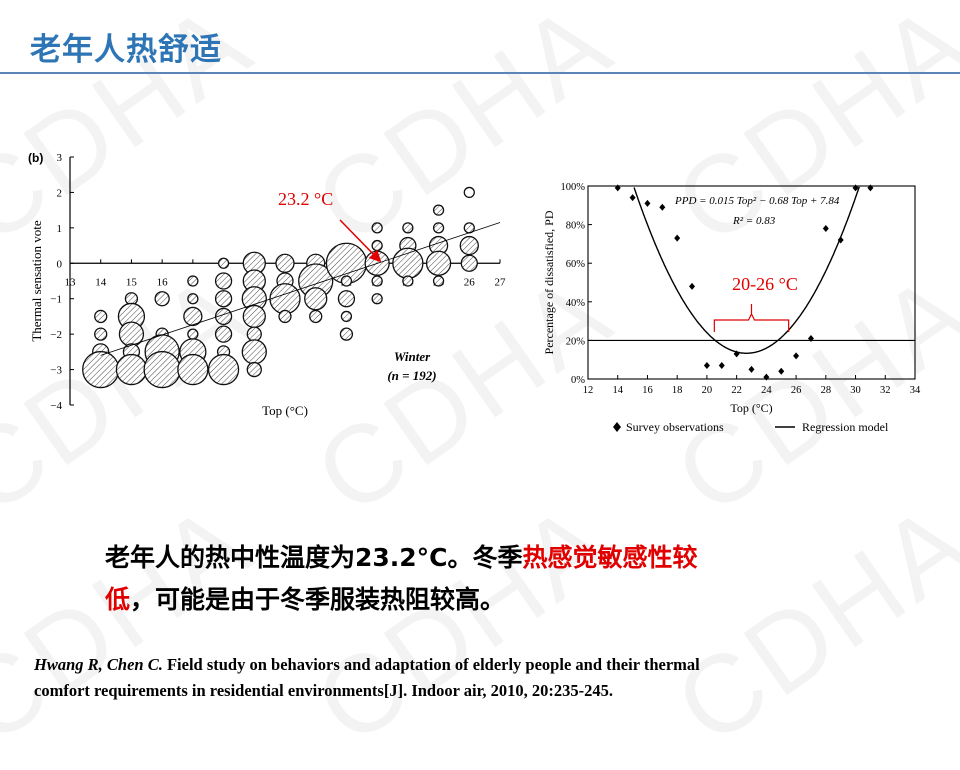  Describe the element at coordinates (98, 664) in the screenshot. I see `citation-authors: Hwang R, Chen C.` at that location.